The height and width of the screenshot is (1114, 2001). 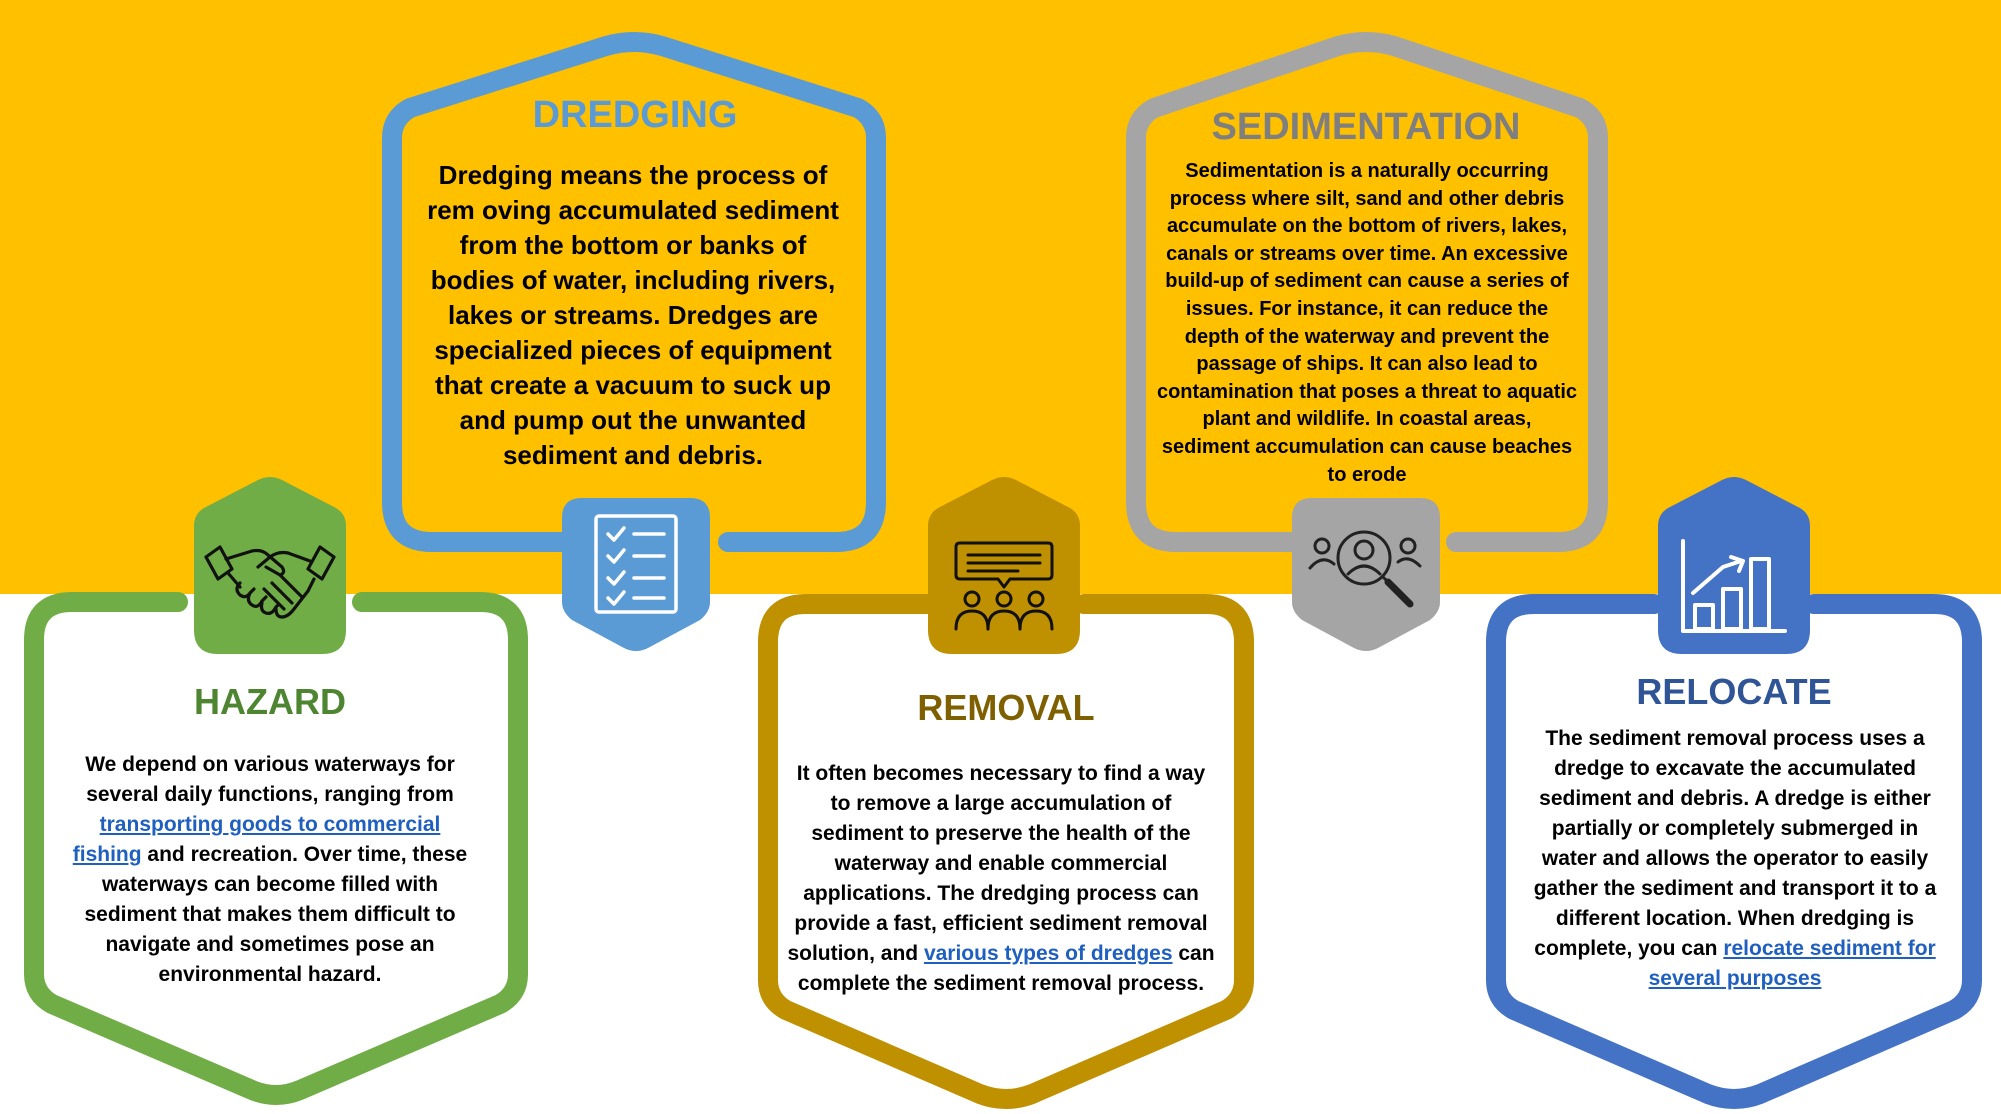 I want to click on removal-icon-badge, so click(x=1004, y=565).